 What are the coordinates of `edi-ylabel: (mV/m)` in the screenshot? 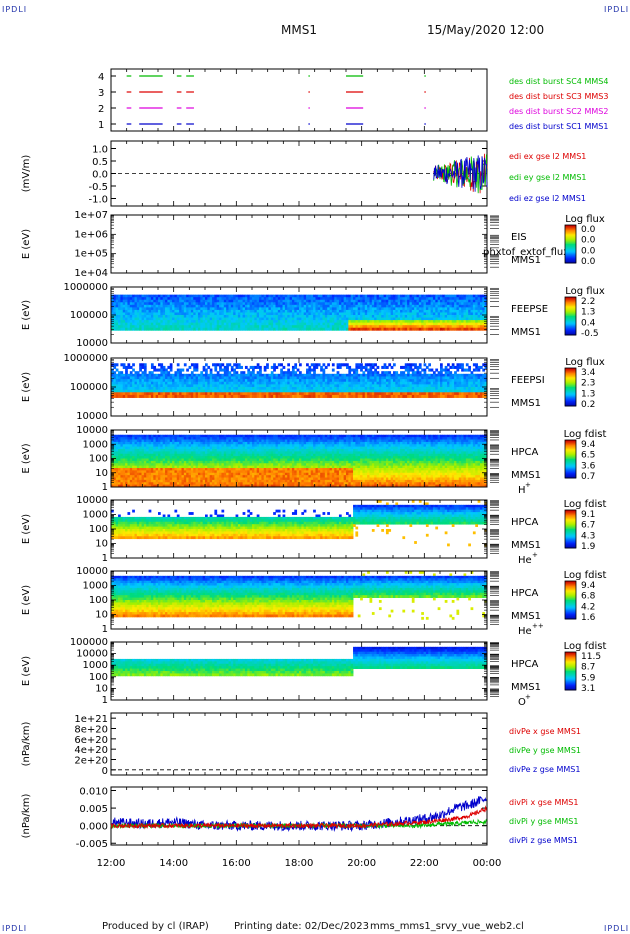 It's located at (26, 174).